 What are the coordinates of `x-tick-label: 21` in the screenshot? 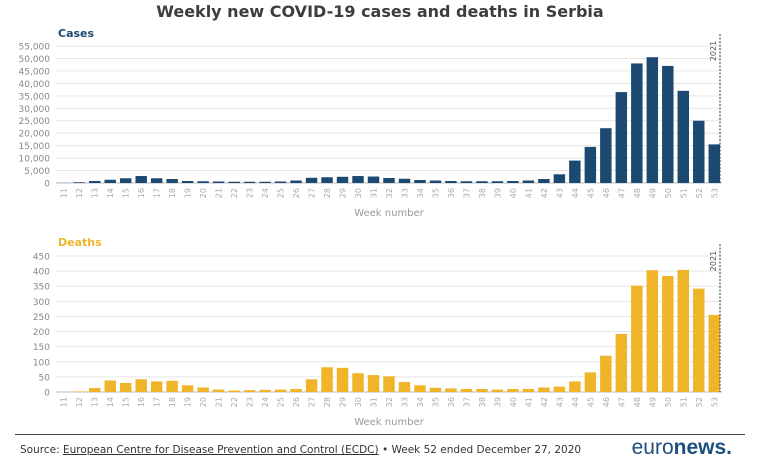 It's located at (219, 402).